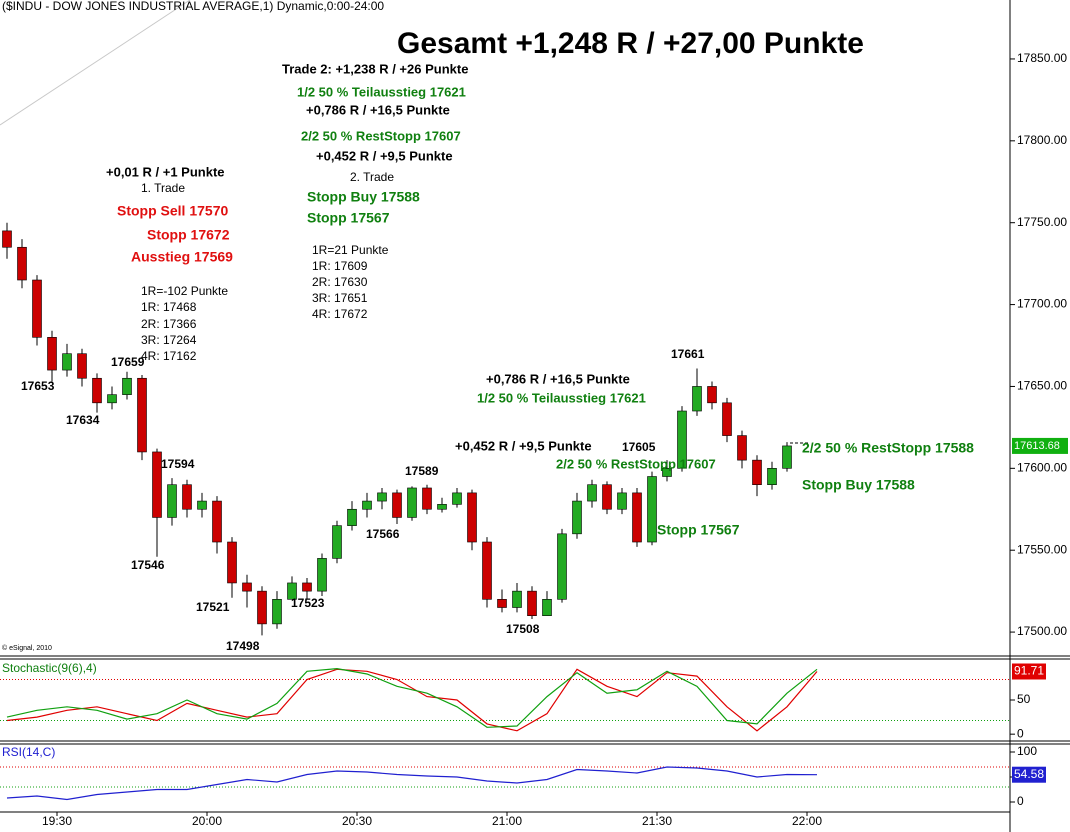 The height and width of the screenshot is (832, 1070). What do you see at coordinates (1042, 467) in the screenshot?
I see `y-tick-label: 17600.00` at bounding box center [1042, 467].